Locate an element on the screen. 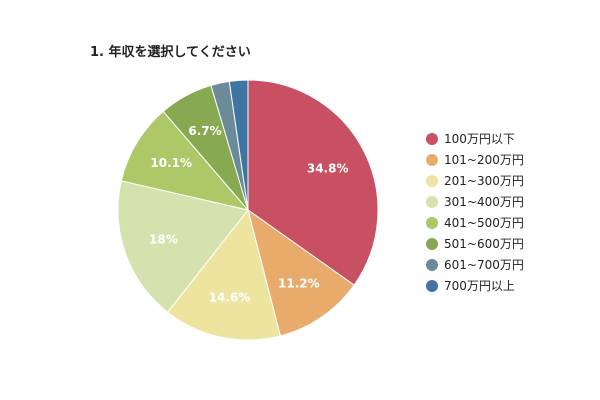 The width and height of the screenshot is (600, 400). pie-data-label: 11.2% is located at coordinates (299, 283).